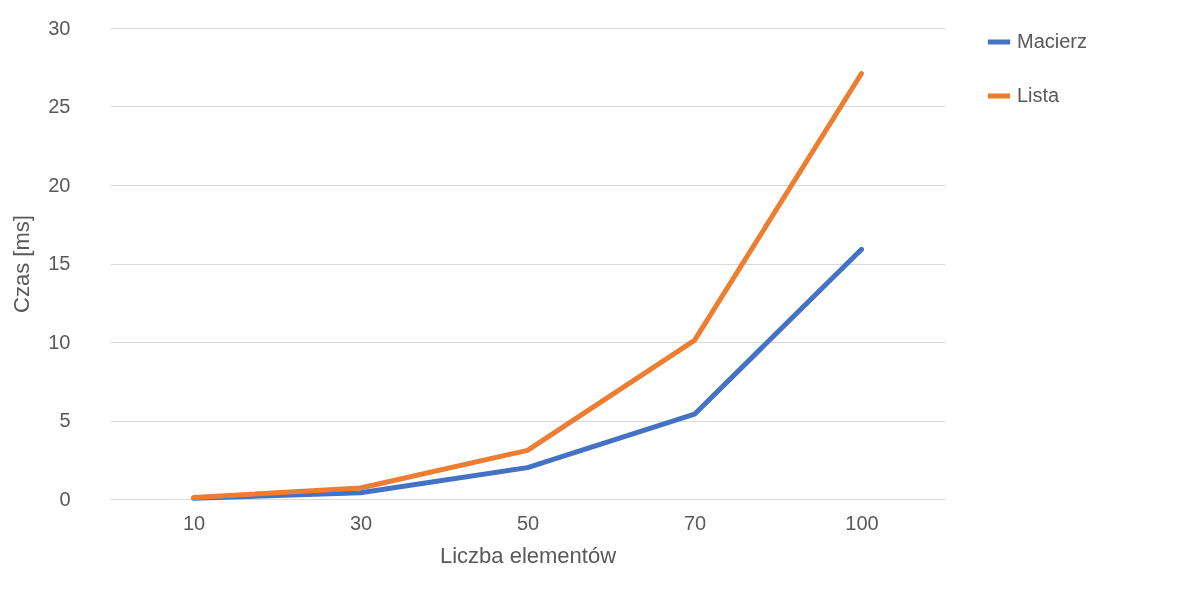 The height and width of the screenshot is (601, 1189). I want to click on y-tick-label: 30, so click(59, 27).